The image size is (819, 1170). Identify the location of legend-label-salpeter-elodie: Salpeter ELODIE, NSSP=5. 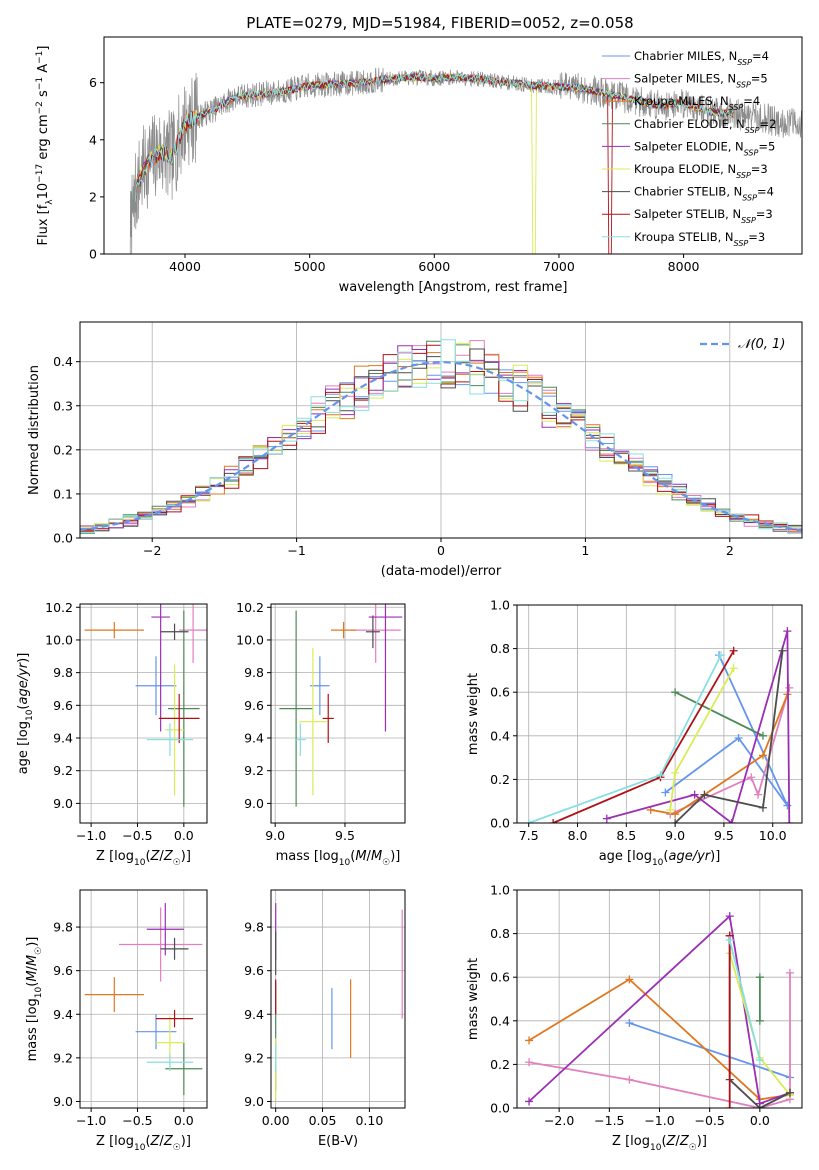
(704, 148).